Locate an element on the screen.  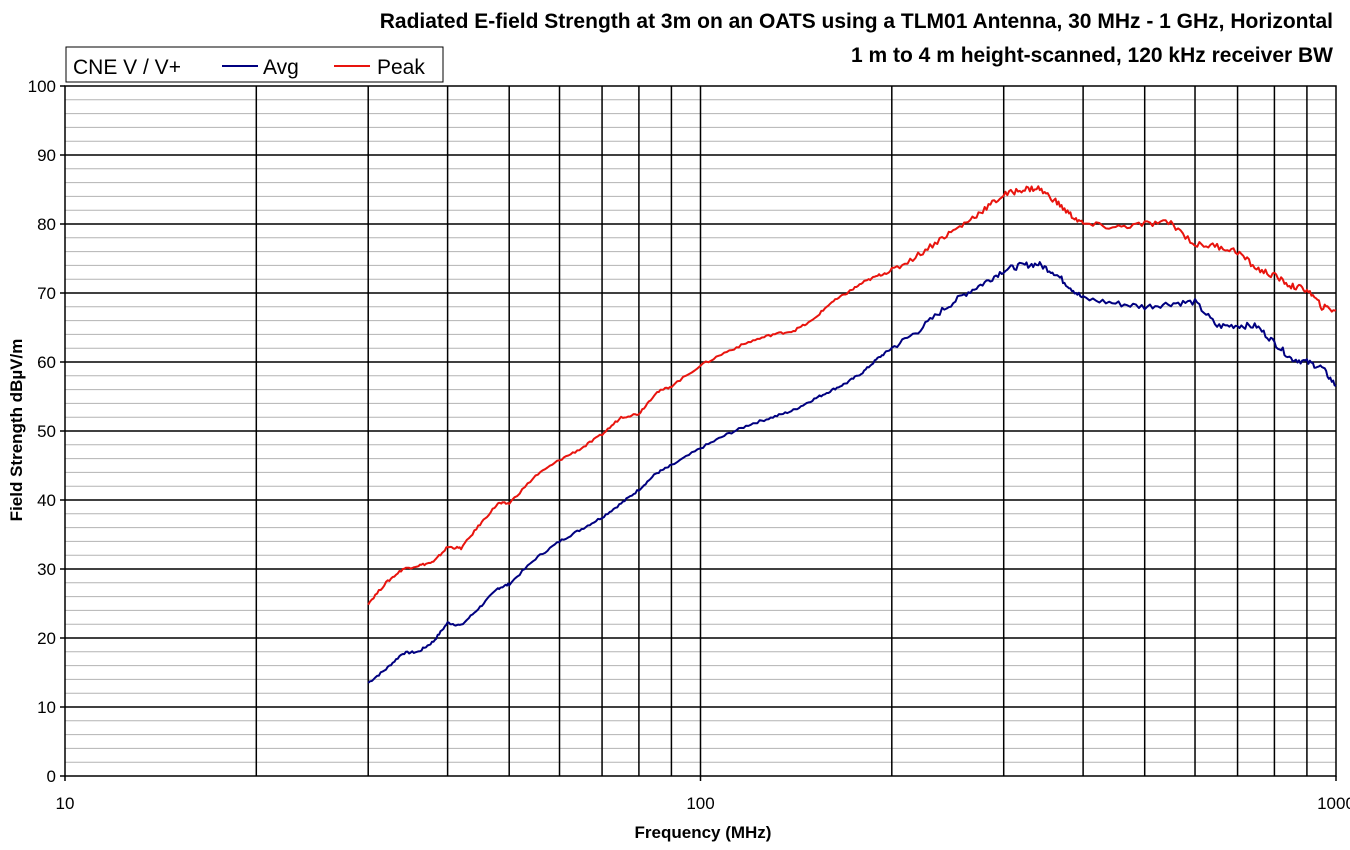
y-tick-label: 80 is located at coordinates (46, 224).